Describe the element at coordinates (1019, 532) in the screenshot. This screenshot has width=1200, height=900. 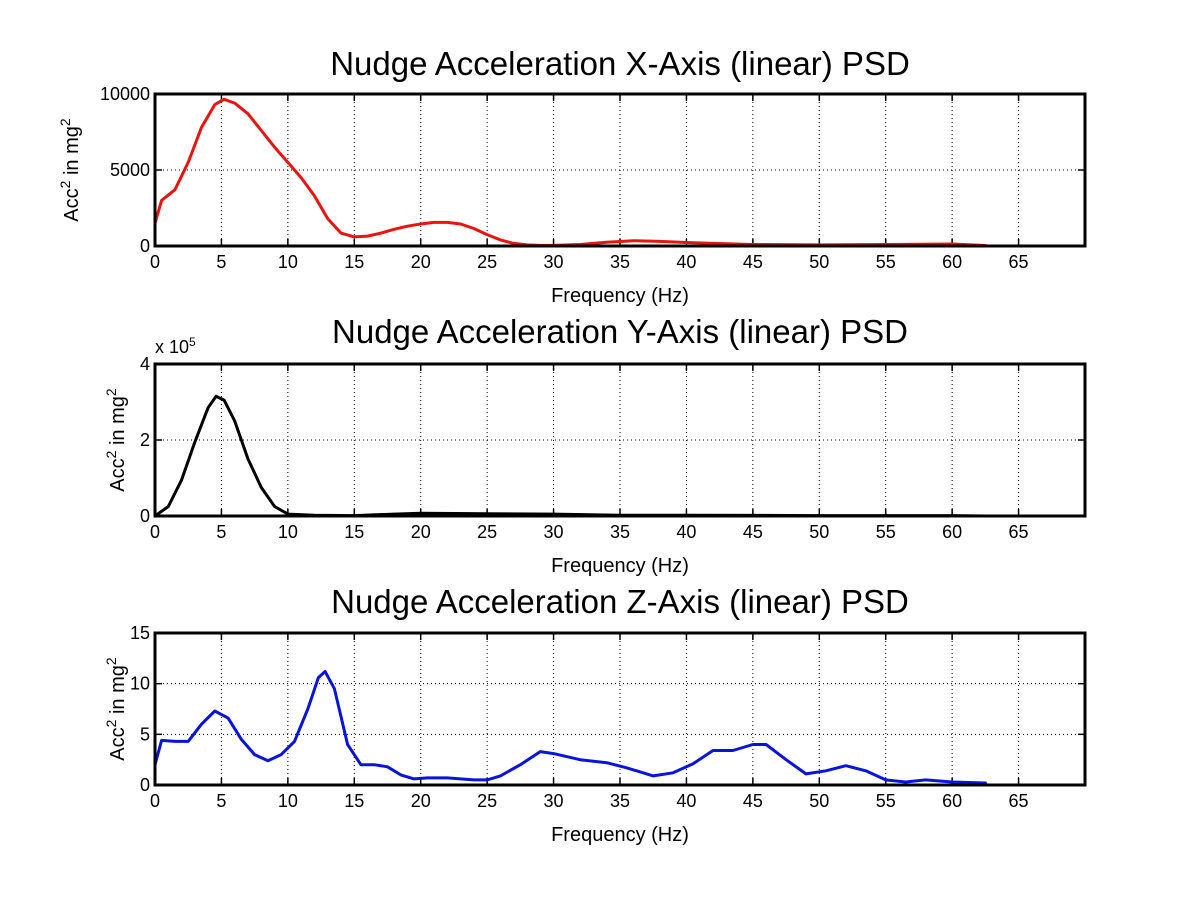
I see `y-axis-x-tick-label: 65` at that location.